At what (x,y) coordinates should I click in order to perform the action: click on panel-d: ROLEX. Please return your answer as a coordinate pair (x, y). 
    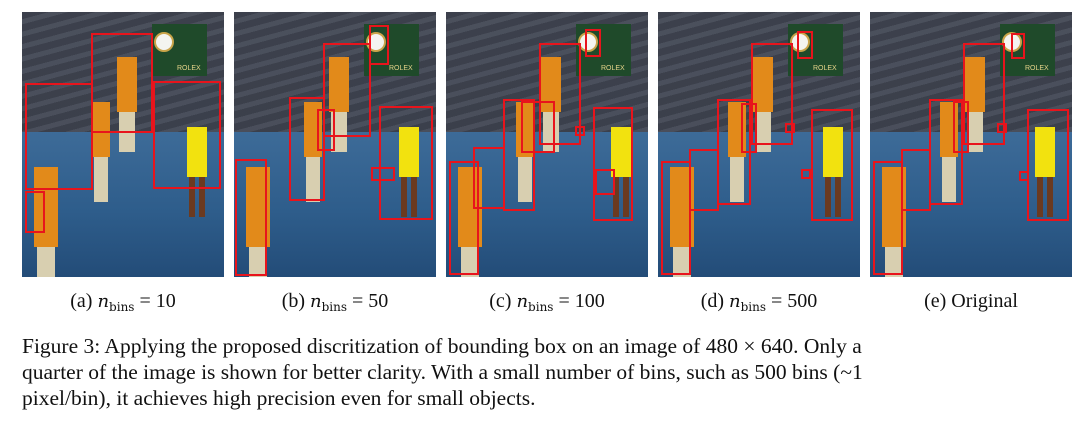
    Looking at the image, I should click on (759, 163).